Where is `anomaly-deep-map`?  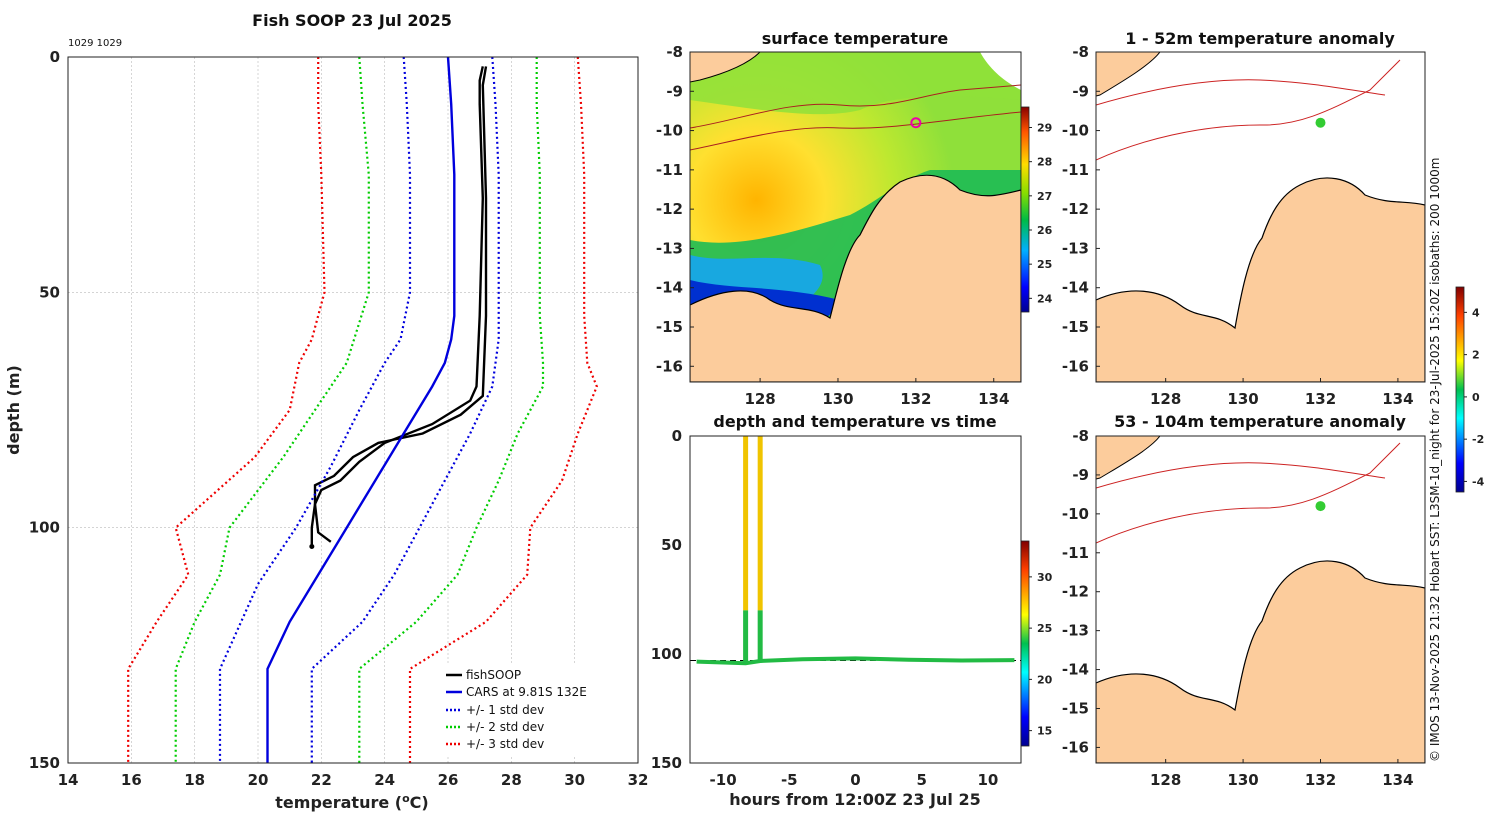
anomaly-deep-map is located at coordinates (1260, 599).